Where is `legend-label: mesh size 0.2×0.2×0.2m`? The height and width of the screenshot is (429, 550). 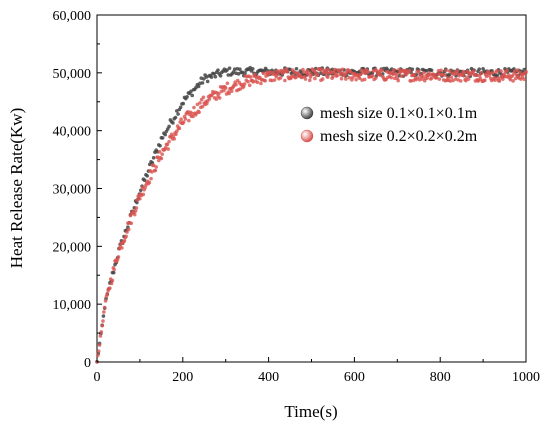 legend-label: mesh size 0.2×0.2×0.2m is located at coordinates (399, 136).